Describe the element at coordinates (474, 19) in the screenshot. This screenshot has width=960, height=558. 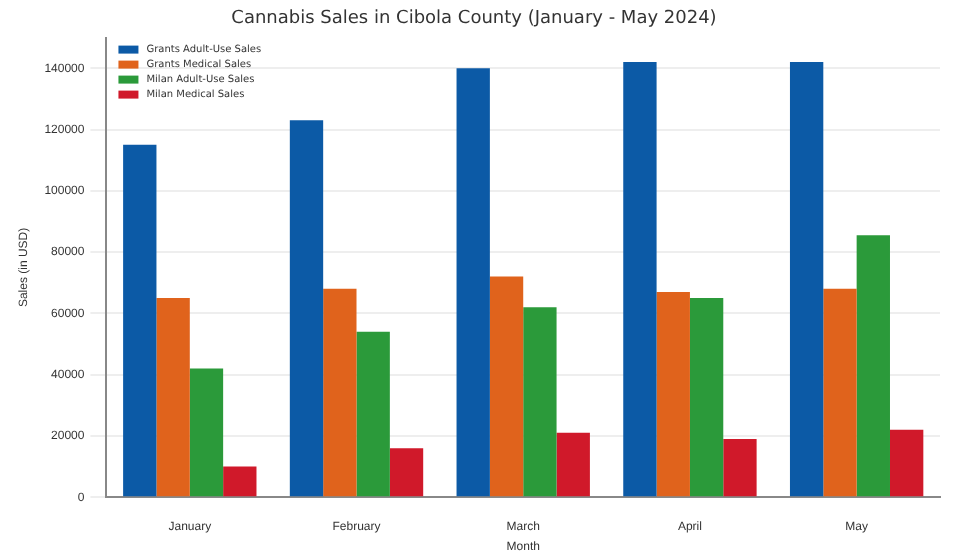
I see `chart-title: Cannabis Sales in Cibola County (January - May 2024)` at that location.